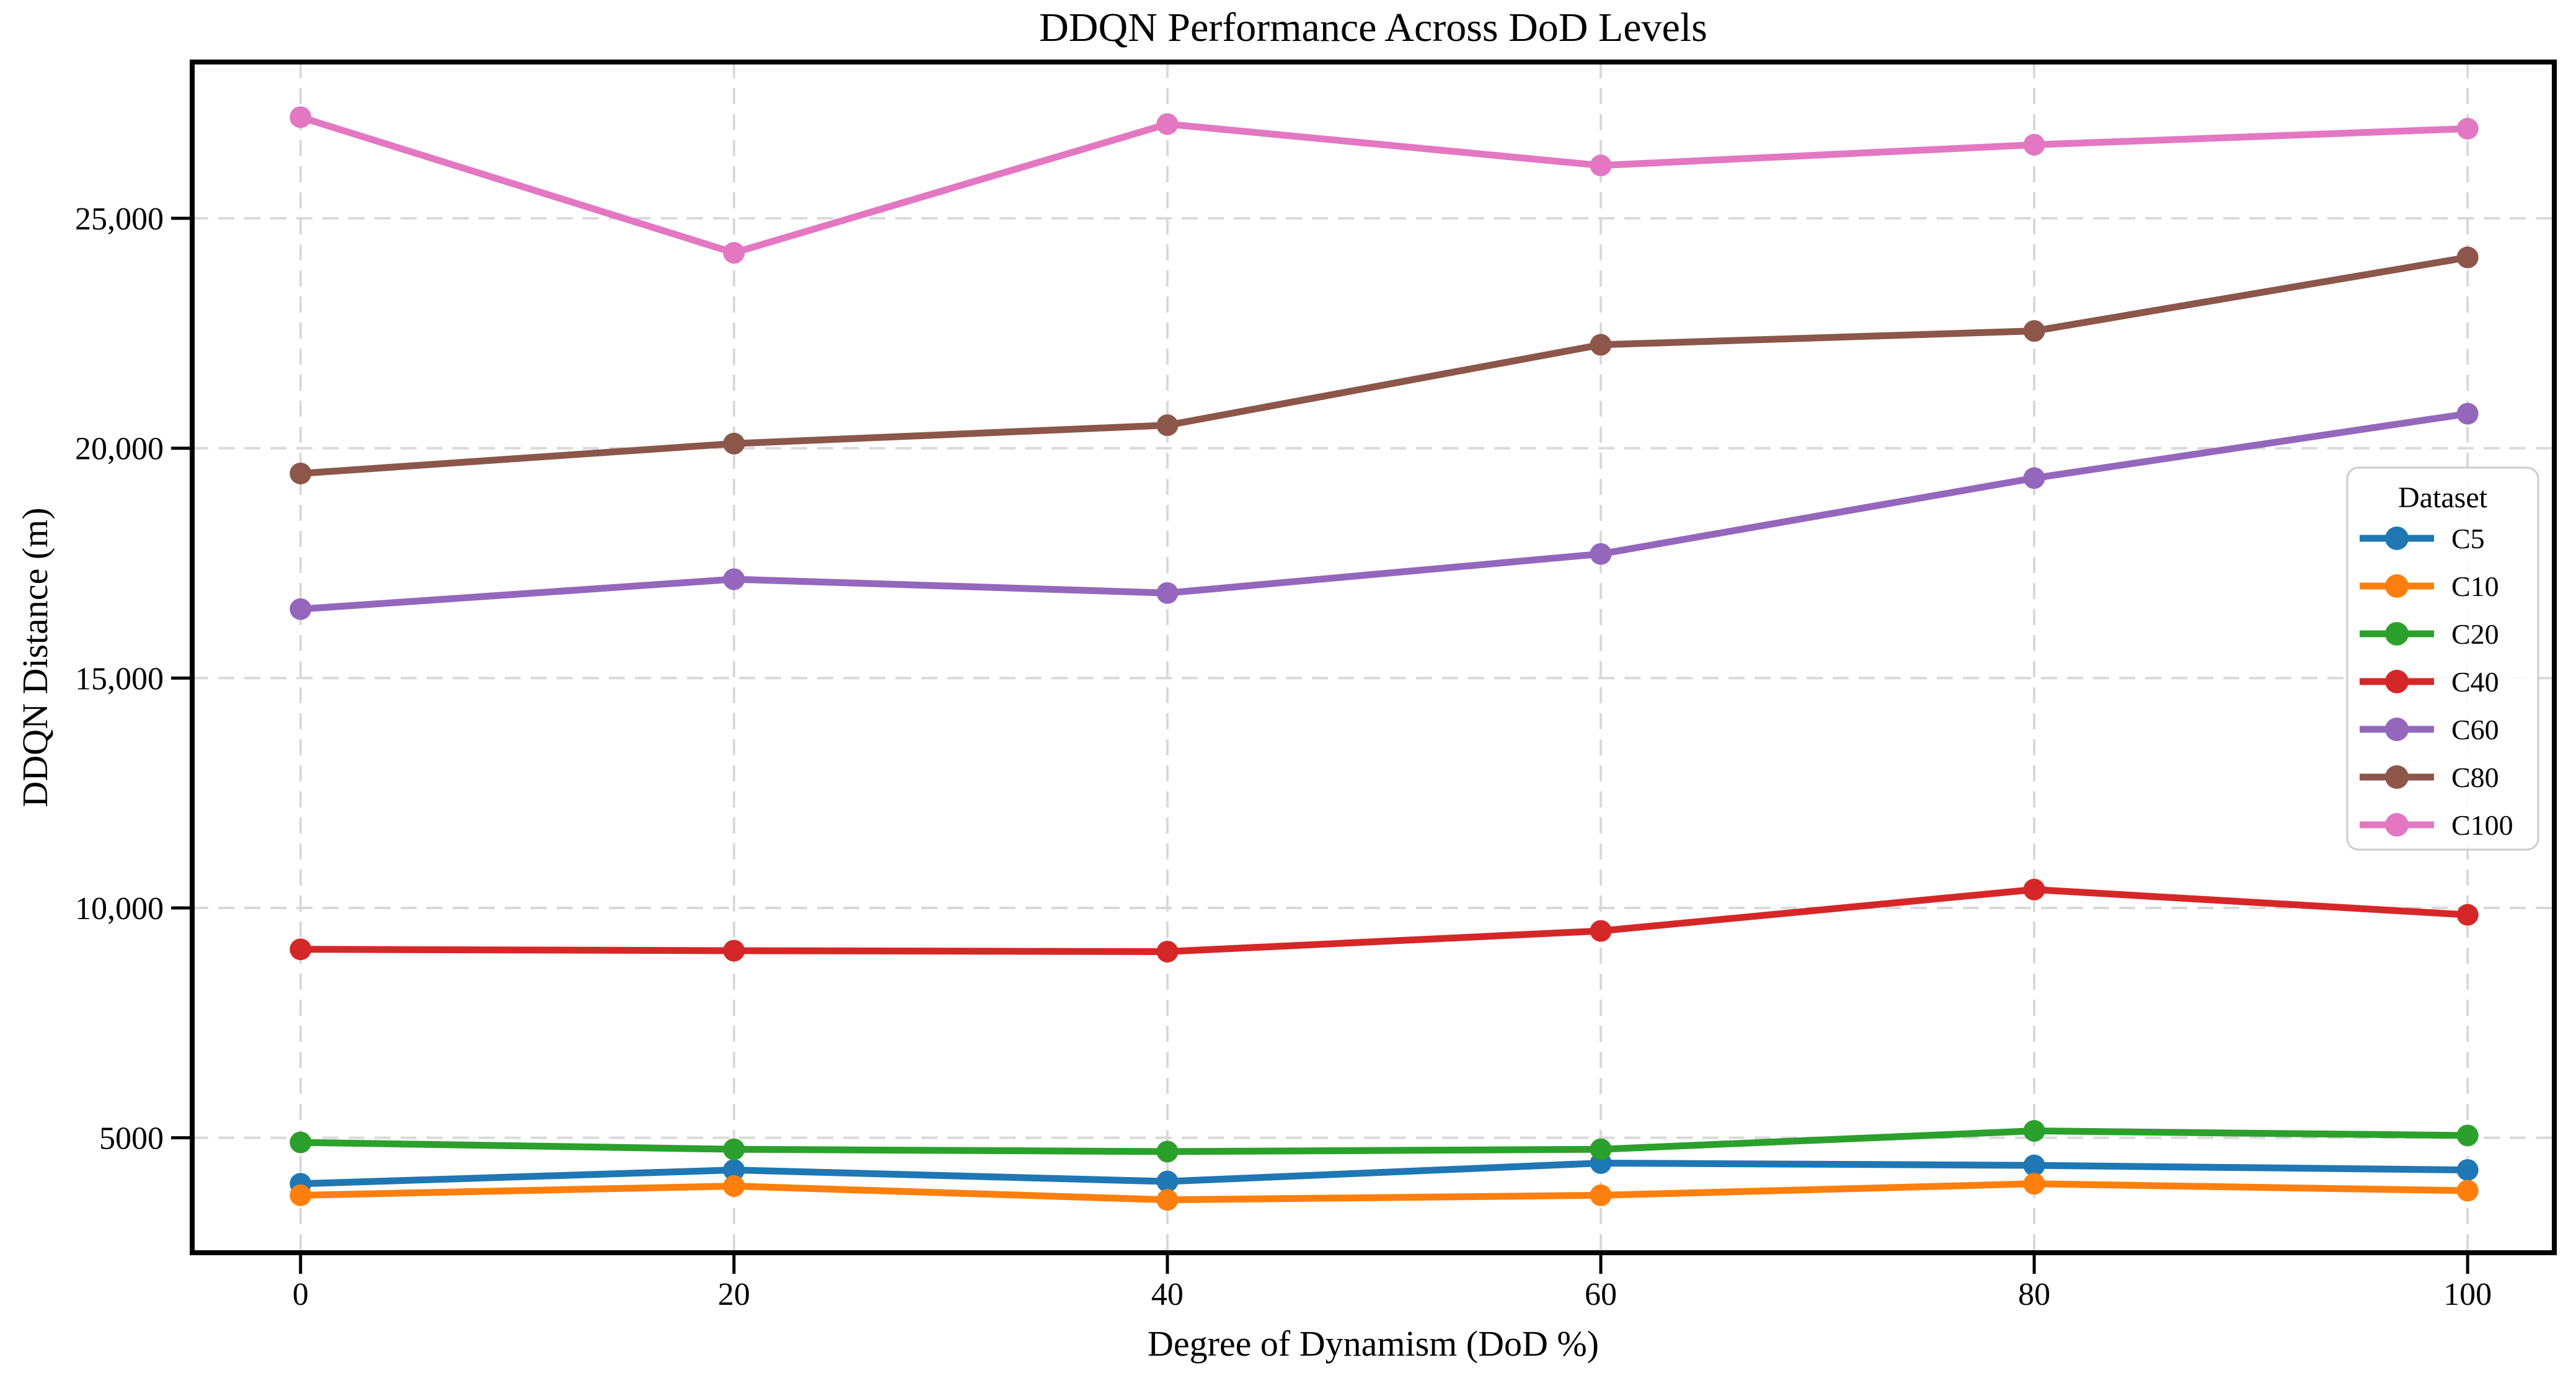  What do you see at coordinates (301, 1295) in the screenshot?
I see `x-tick-label: 0` at bounding box center [301, 1295].